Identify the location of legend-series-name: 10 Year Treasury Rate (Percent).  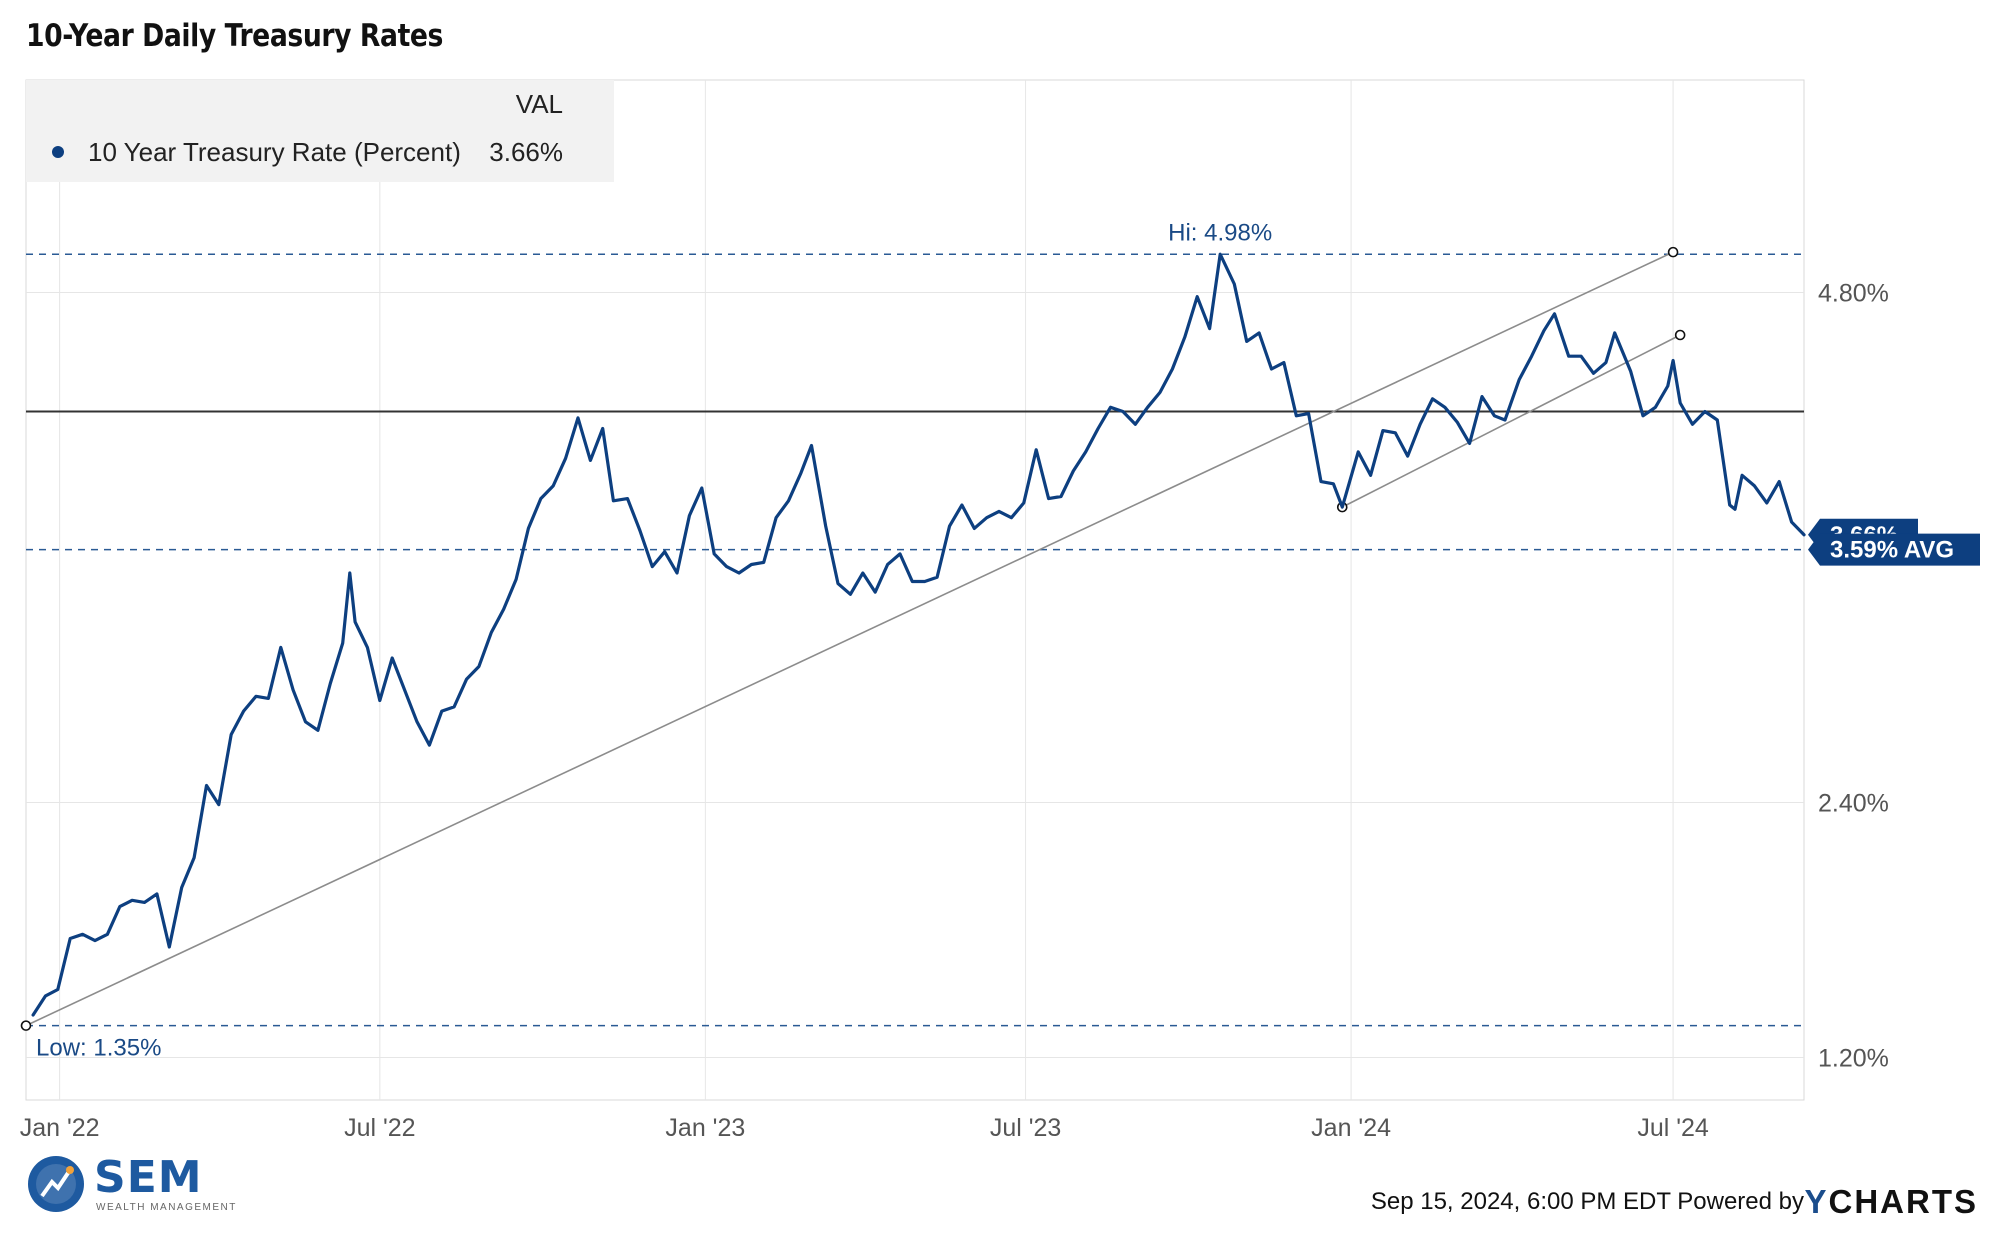
(274, 152).